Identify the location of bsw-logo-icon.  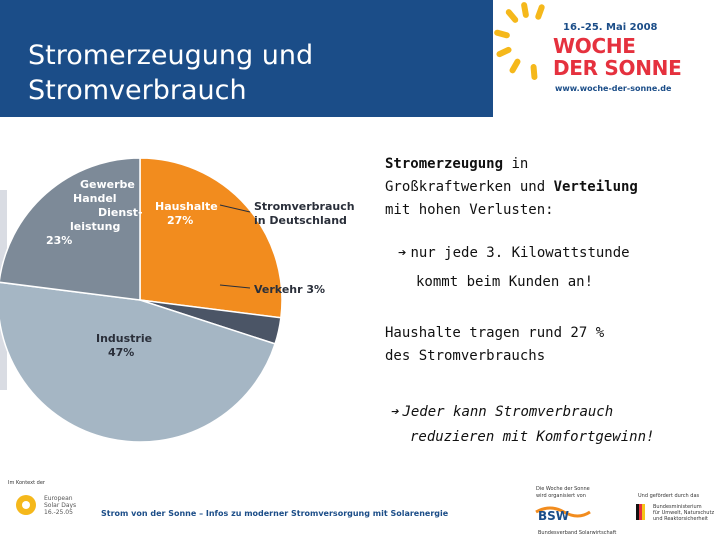
(563, 512).